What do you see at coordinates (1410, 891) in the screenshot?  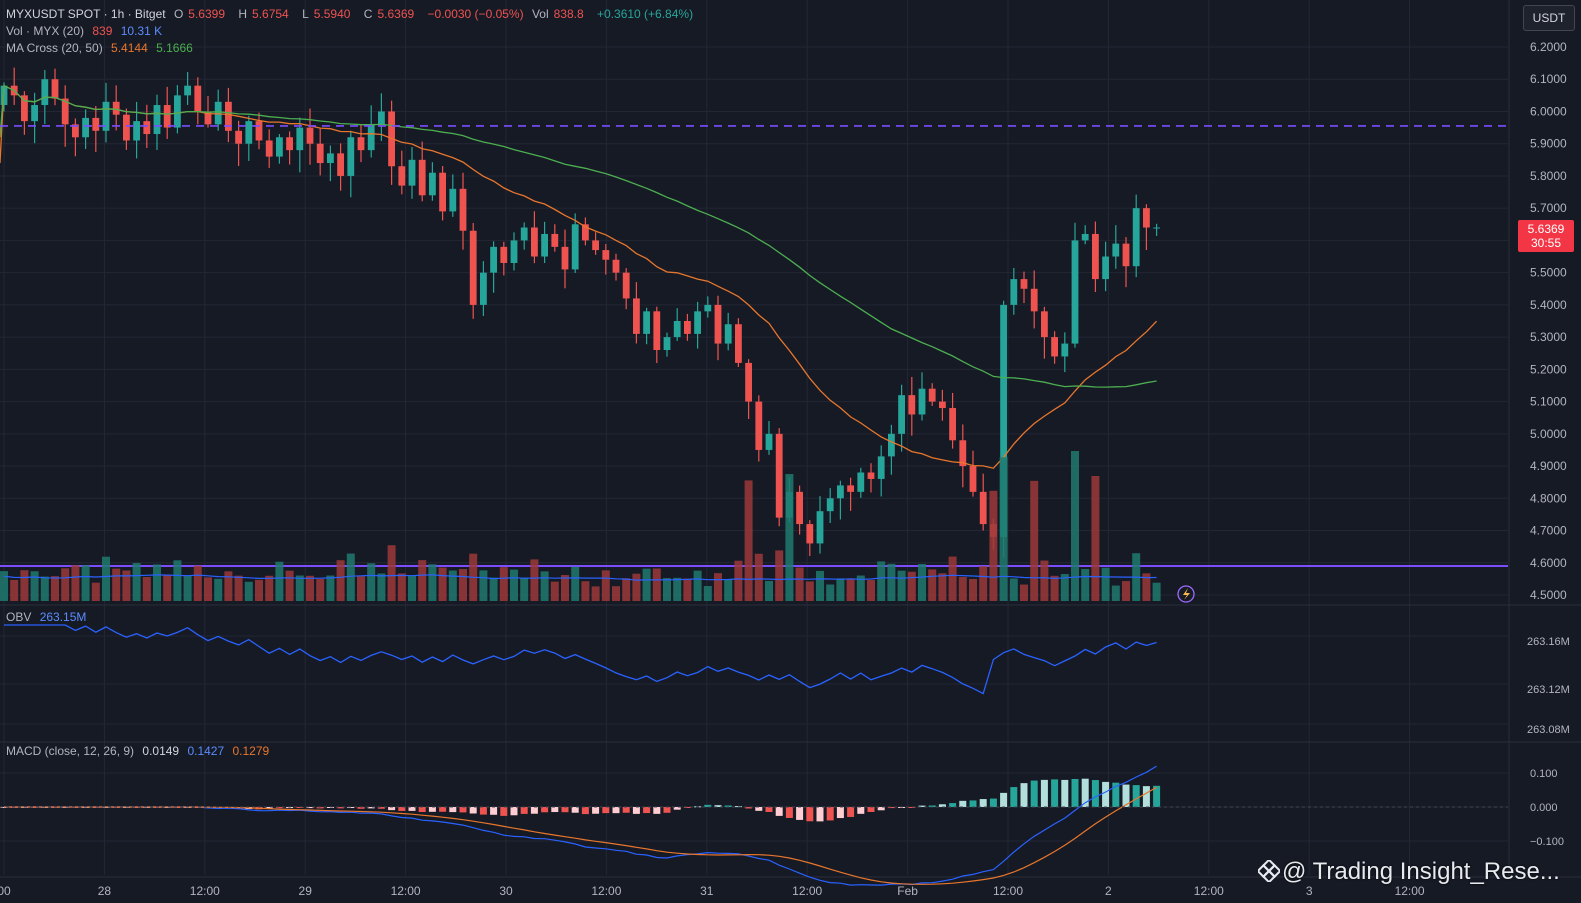 I see `time-tick-label: 12:00` at bounding box center [1410, 891].